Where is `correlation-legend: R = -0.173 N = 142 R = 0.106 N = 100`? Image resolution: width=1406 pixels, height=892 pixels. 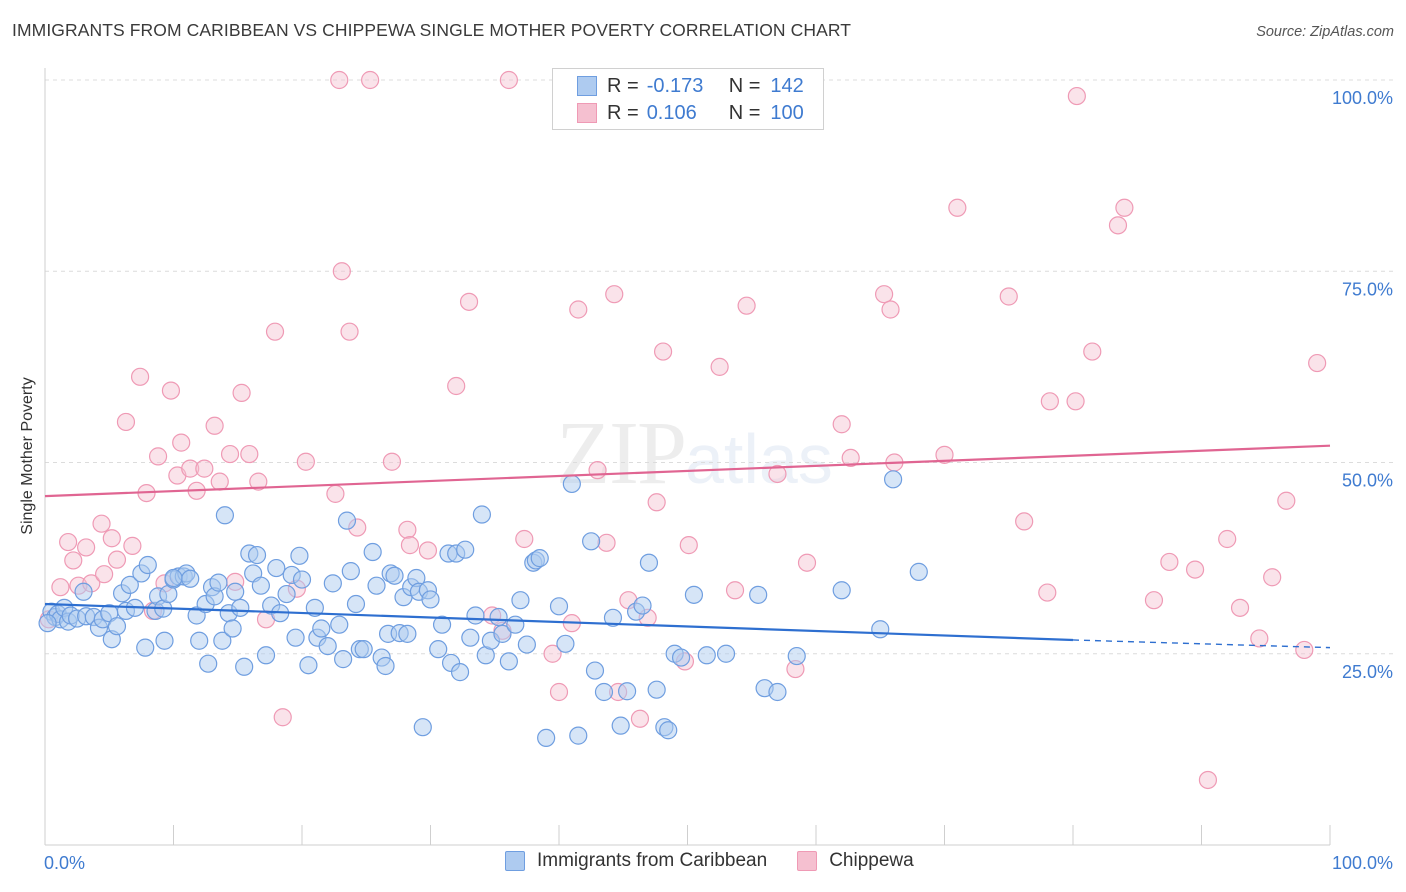
correlation-legend: R = -0.173 N = 142 R = 0.106 N = 100 is located at coordinates (688, 99).